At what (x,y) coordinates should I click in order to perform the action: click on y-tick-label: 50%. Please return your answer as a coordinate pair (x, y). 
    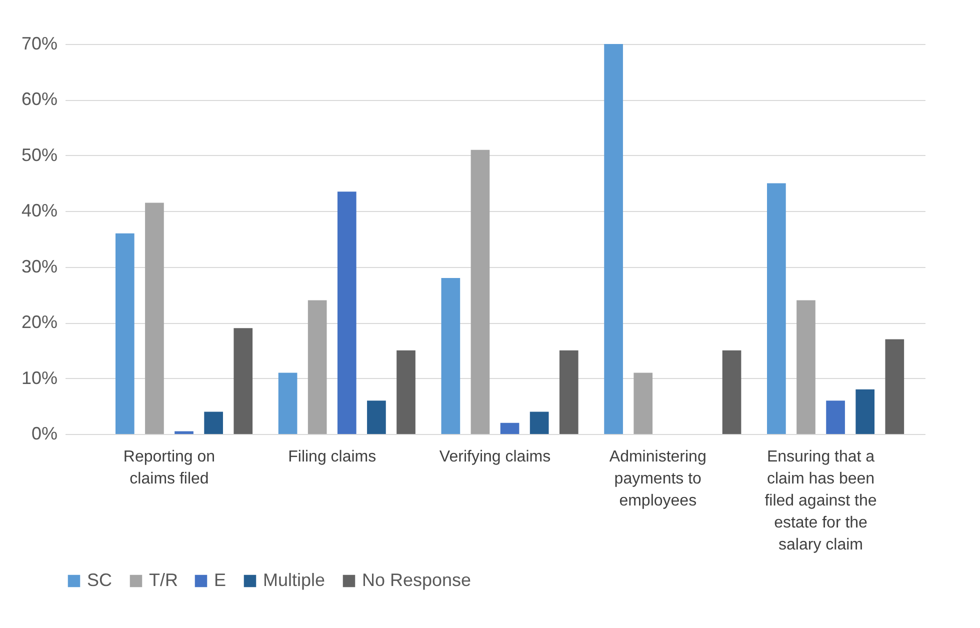
    Looking at the image, I should click on (39, 154).